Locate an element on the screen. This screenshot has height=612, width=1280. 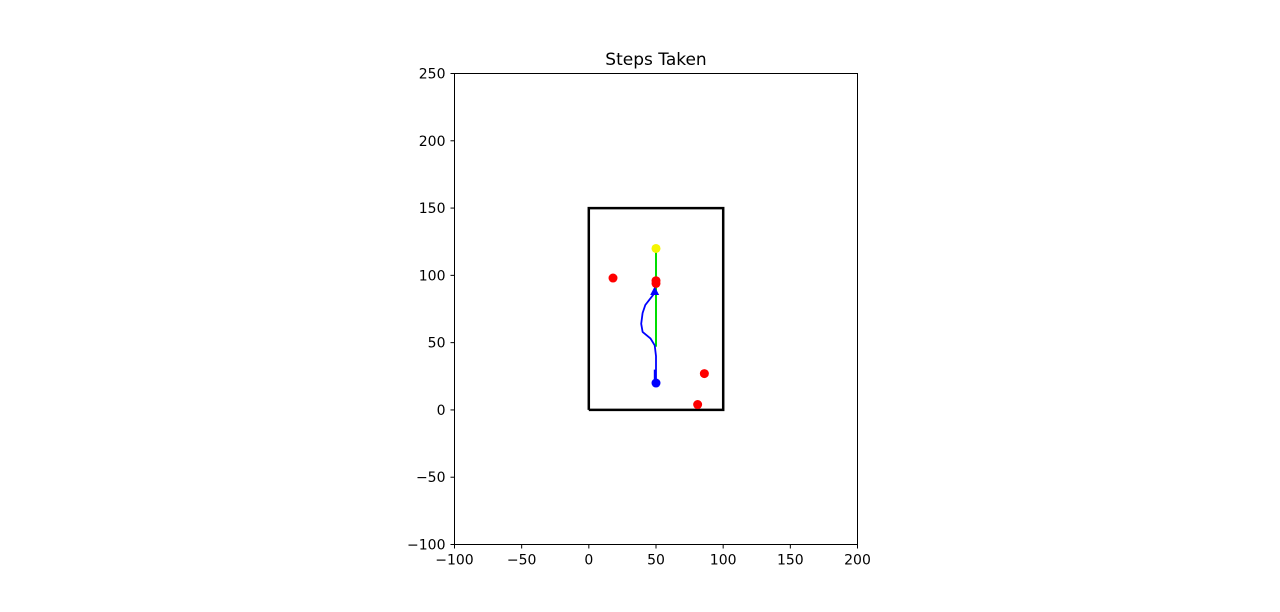
y-tick-label: 100 is located at coordinates (432, 276).